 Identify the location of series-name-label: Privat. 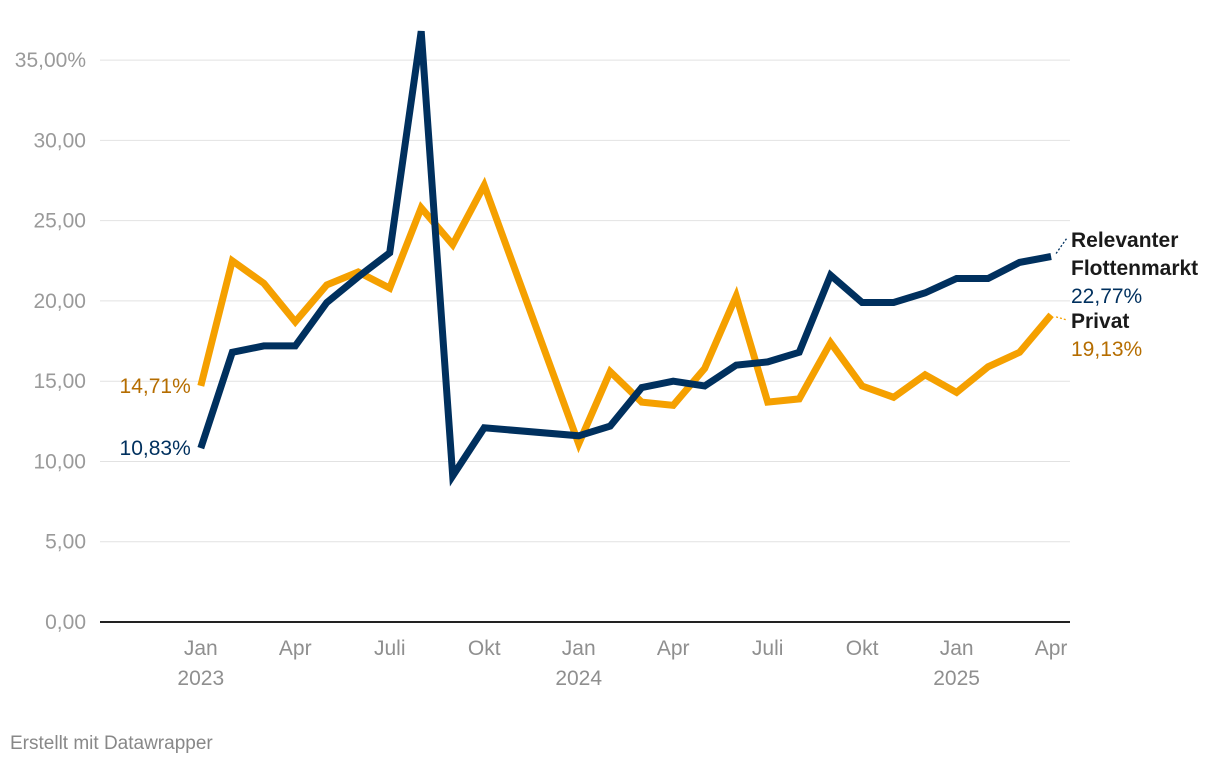
(1100, 321).